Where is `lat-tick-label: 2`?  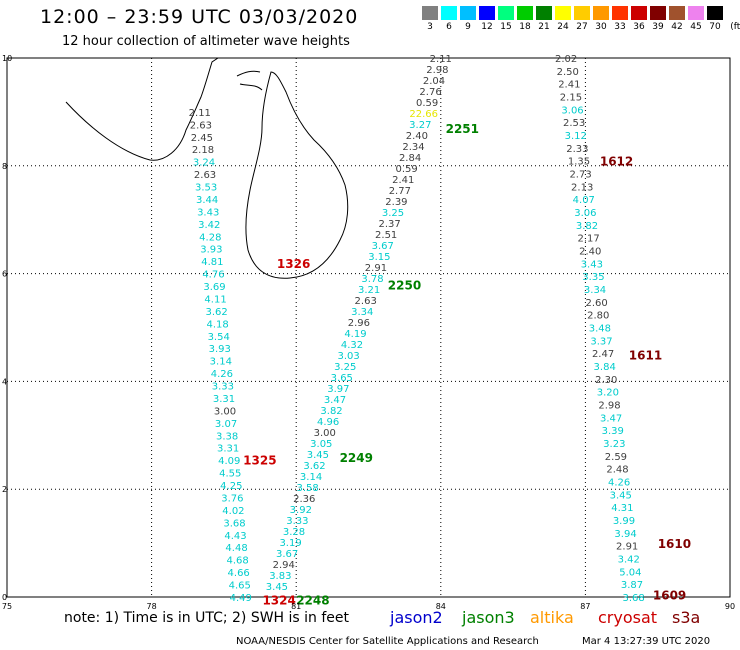 lat-tick-label: 2 is located at coordinates (4, 489).